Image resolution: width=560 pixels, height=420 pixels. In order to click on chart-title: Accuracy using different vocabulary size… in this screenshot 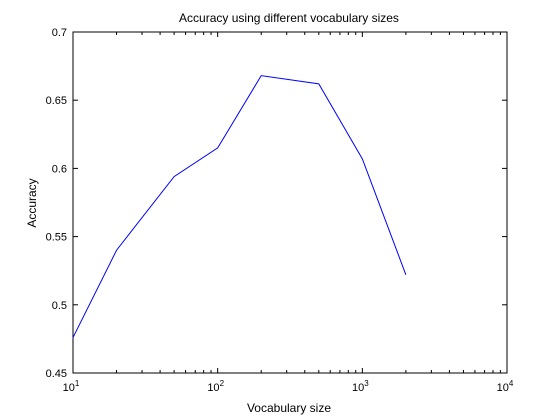, I will do `click(289, 18)`.